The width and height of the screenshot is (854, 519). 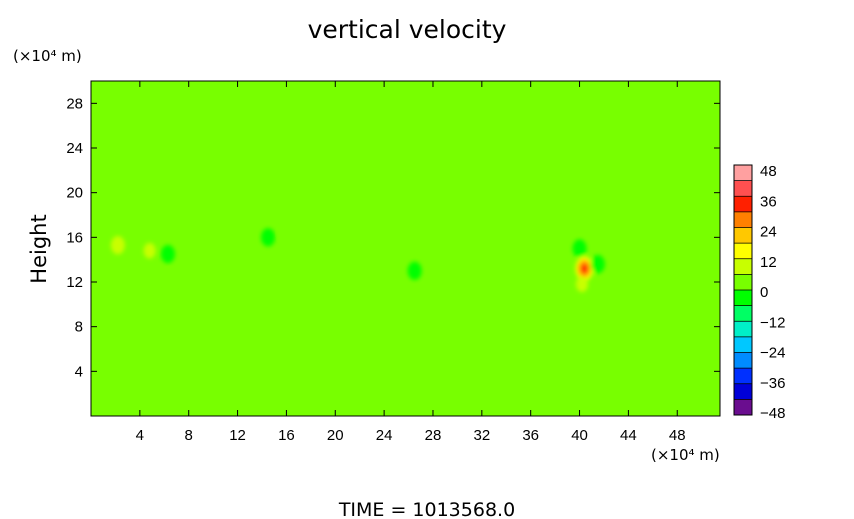 I want to click on chart-title: vertical velocity, so click(x=407, y=29).